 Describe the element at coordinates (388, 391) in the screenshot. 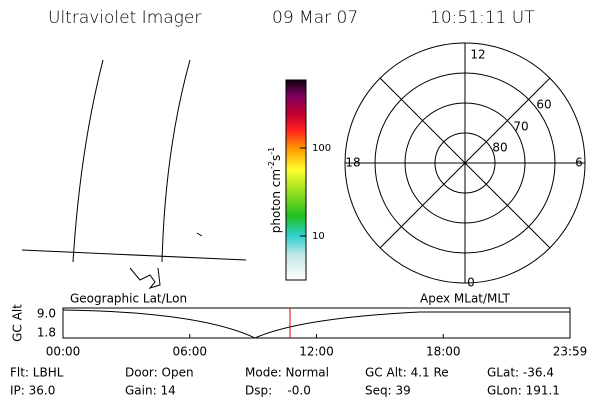

I see `info-field: Seq: 39` at that location.